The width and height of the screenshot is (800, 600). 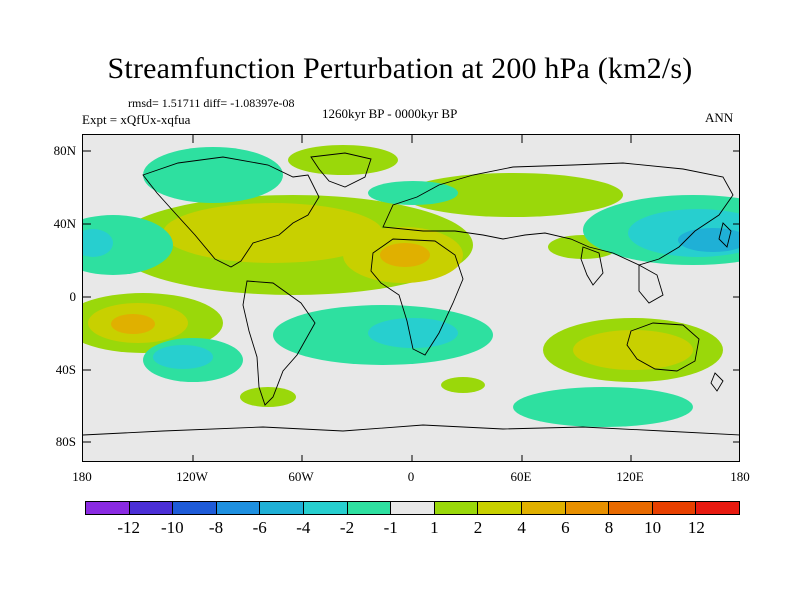 I want to click on negative-region-southern-ocean, so click(x=603, y=407).